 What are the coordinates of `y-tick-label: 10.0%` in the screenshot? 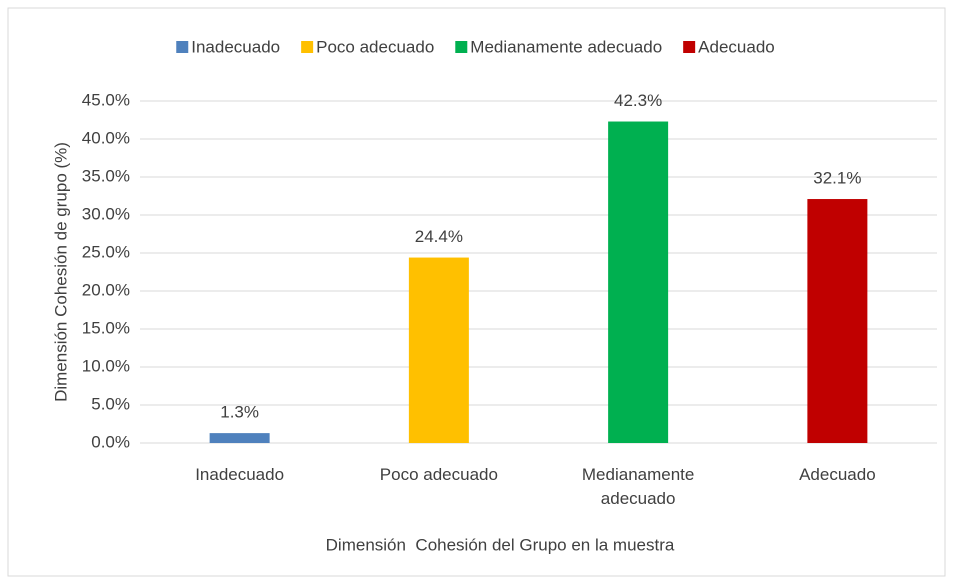 It's located at (106, 365).